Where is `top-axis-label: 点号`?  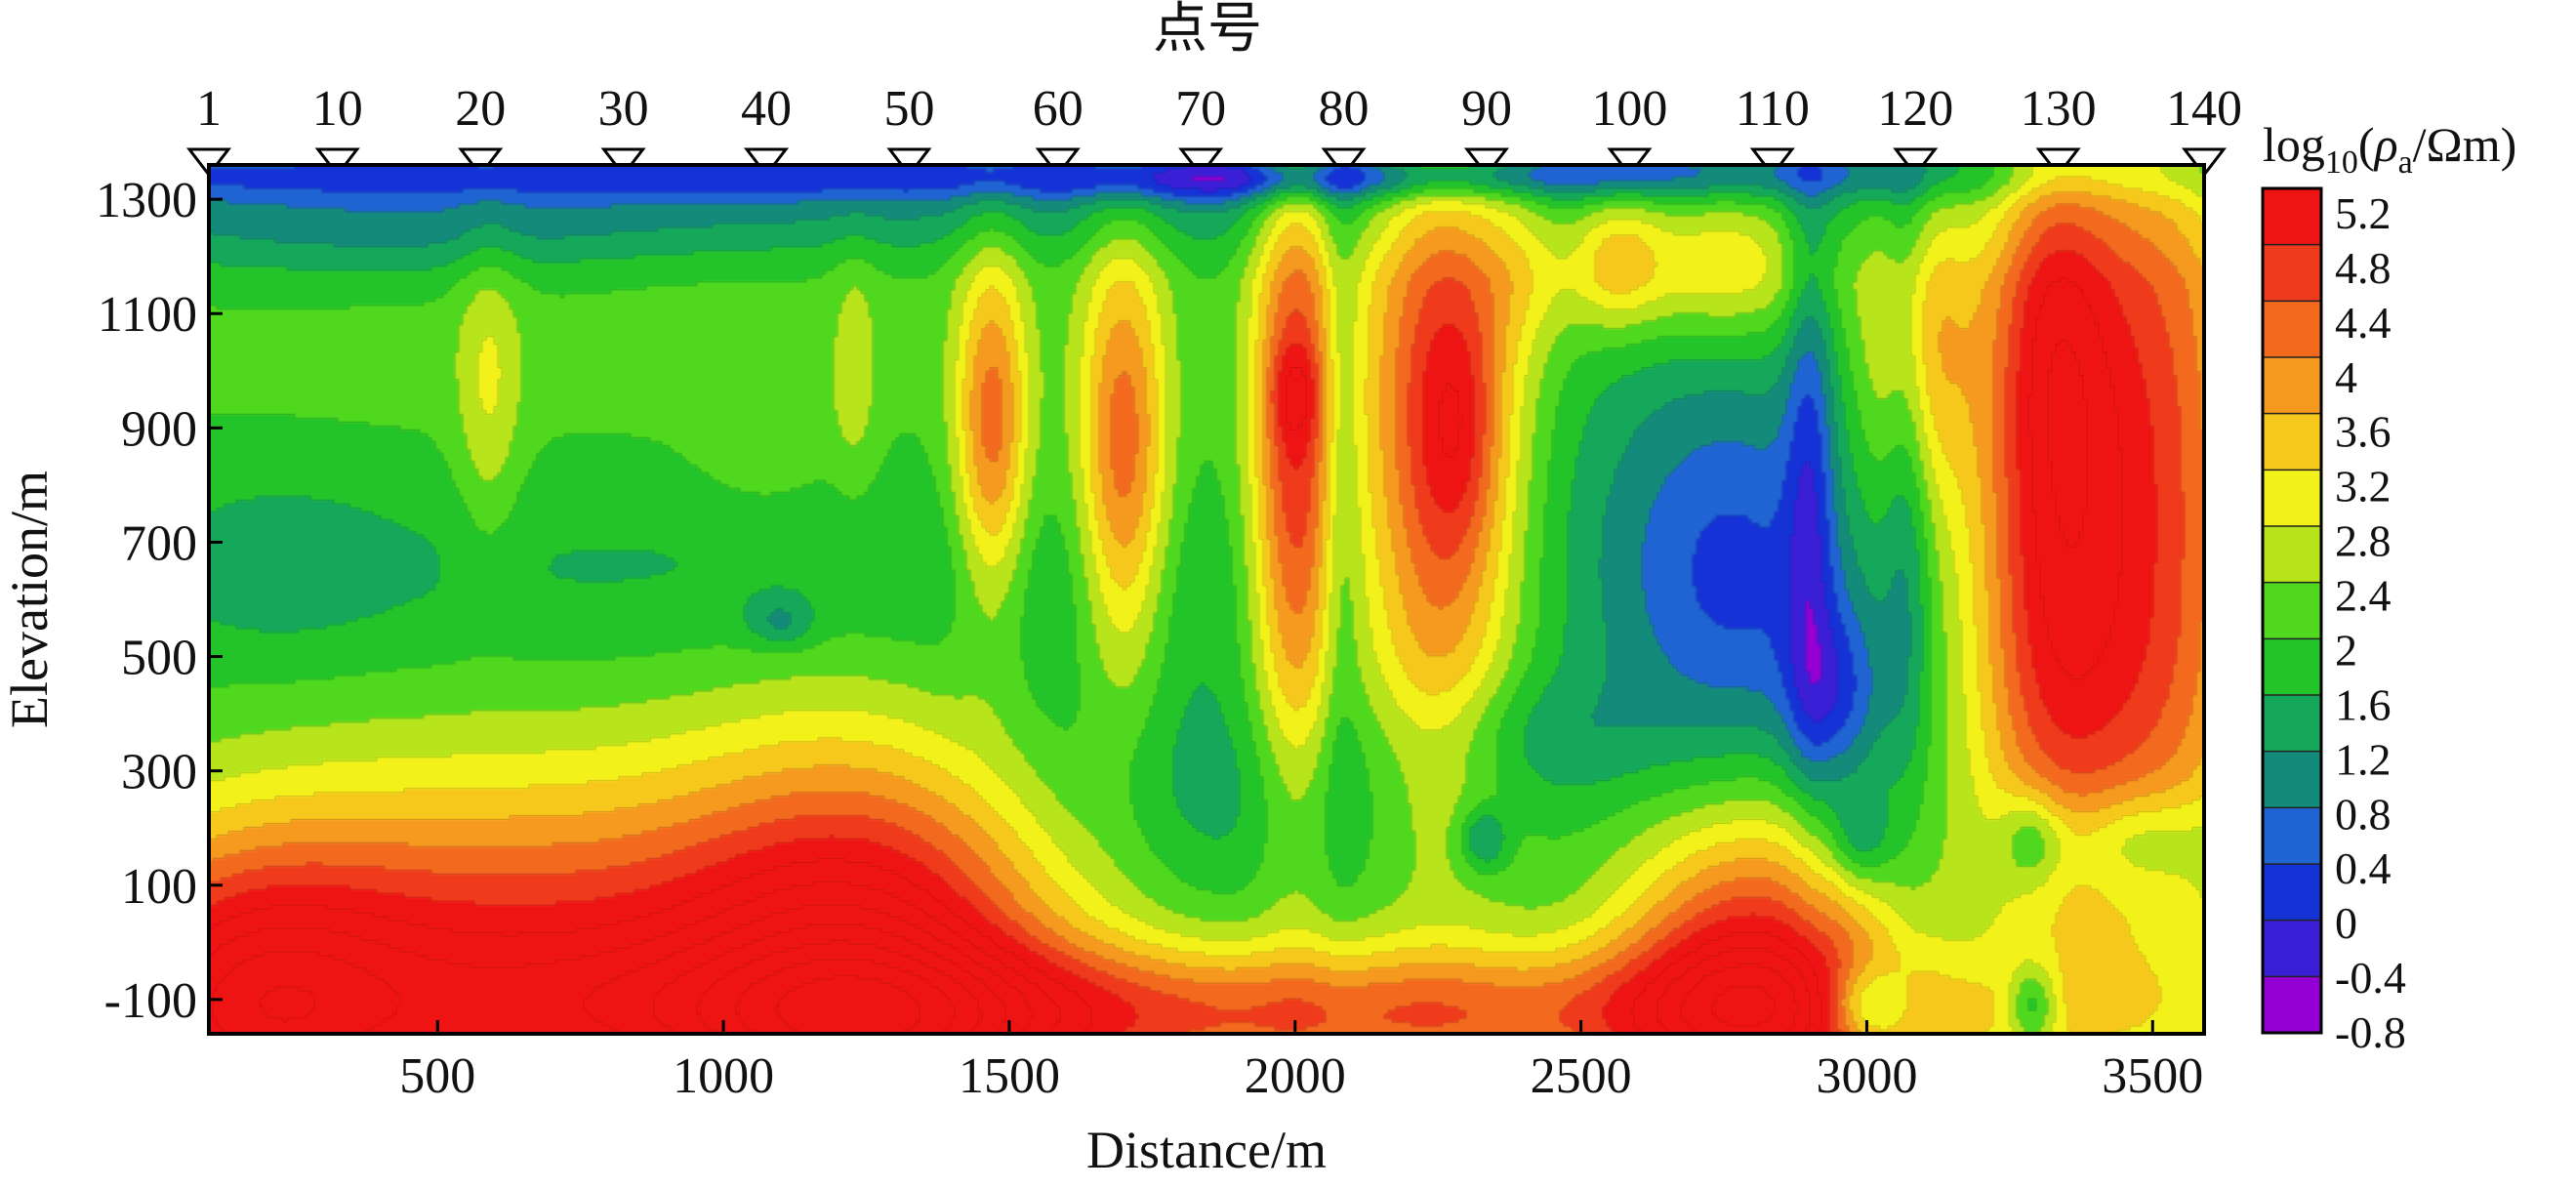
top-axis-label: 点号 is located at coordinates (1207, 30).